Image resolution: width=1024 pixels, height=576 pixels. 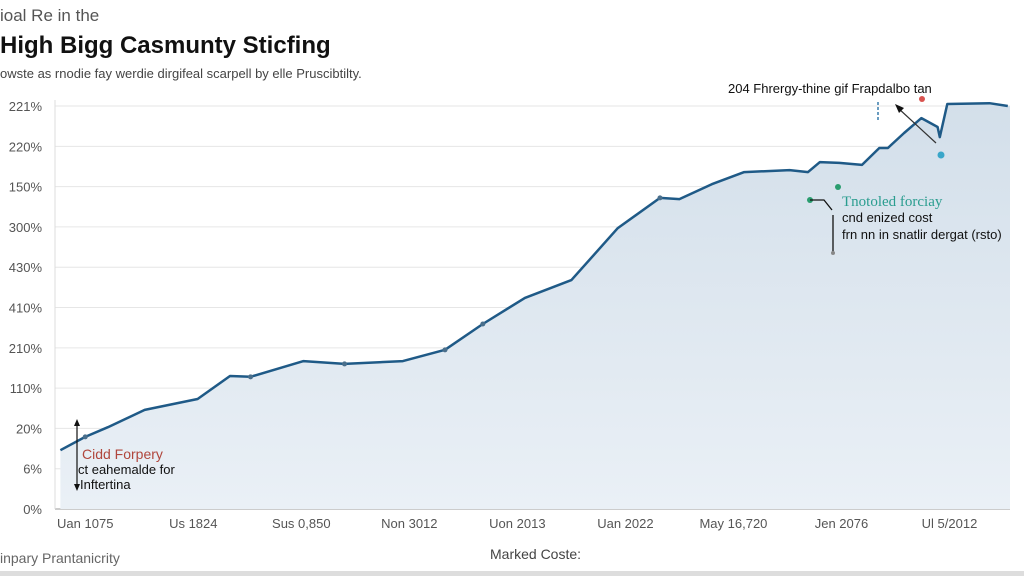 I want to click on x-tick-label: Uon 2013, so click(x=517, y=523).